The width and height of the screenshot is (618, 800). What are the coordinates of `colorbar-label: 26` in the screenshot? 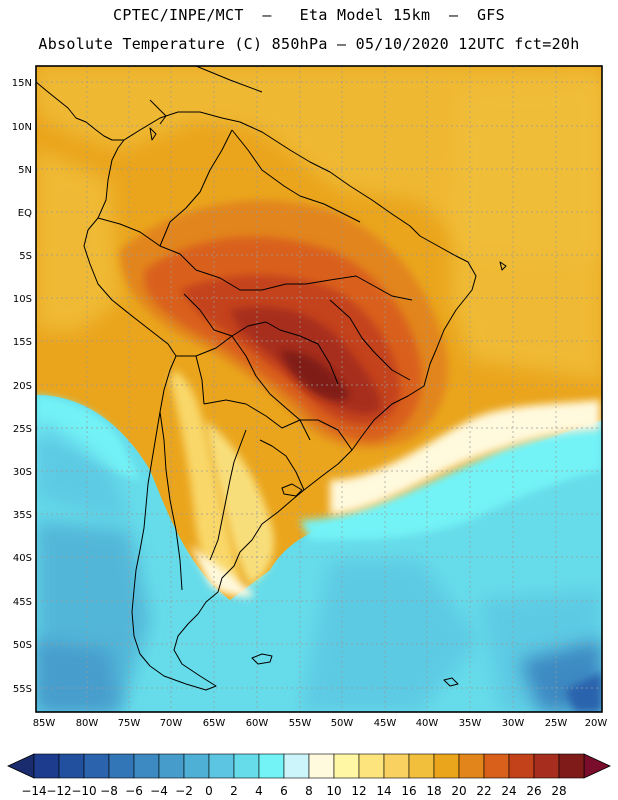 It's located at (533, 791).